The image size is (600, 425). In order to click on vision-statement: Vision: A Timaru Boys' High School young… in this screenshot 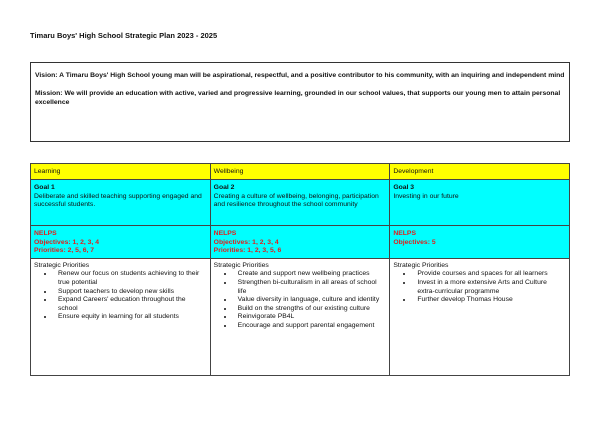, I will do `click(300, 75)`.